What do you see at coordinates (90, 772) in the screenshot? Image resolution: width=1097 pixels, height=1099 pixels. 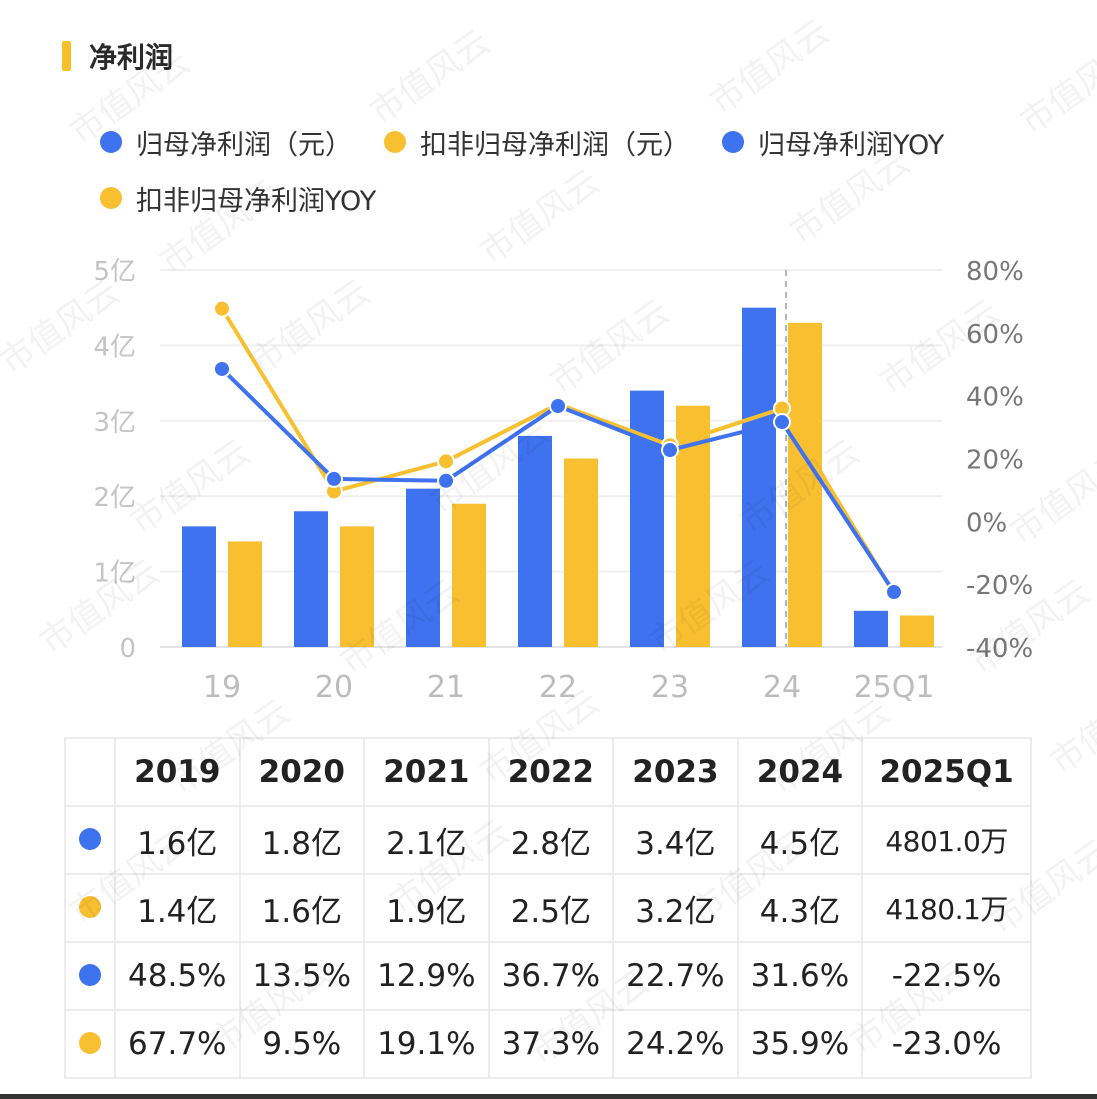 I see `table-corner` at bounding box center [90, 772].